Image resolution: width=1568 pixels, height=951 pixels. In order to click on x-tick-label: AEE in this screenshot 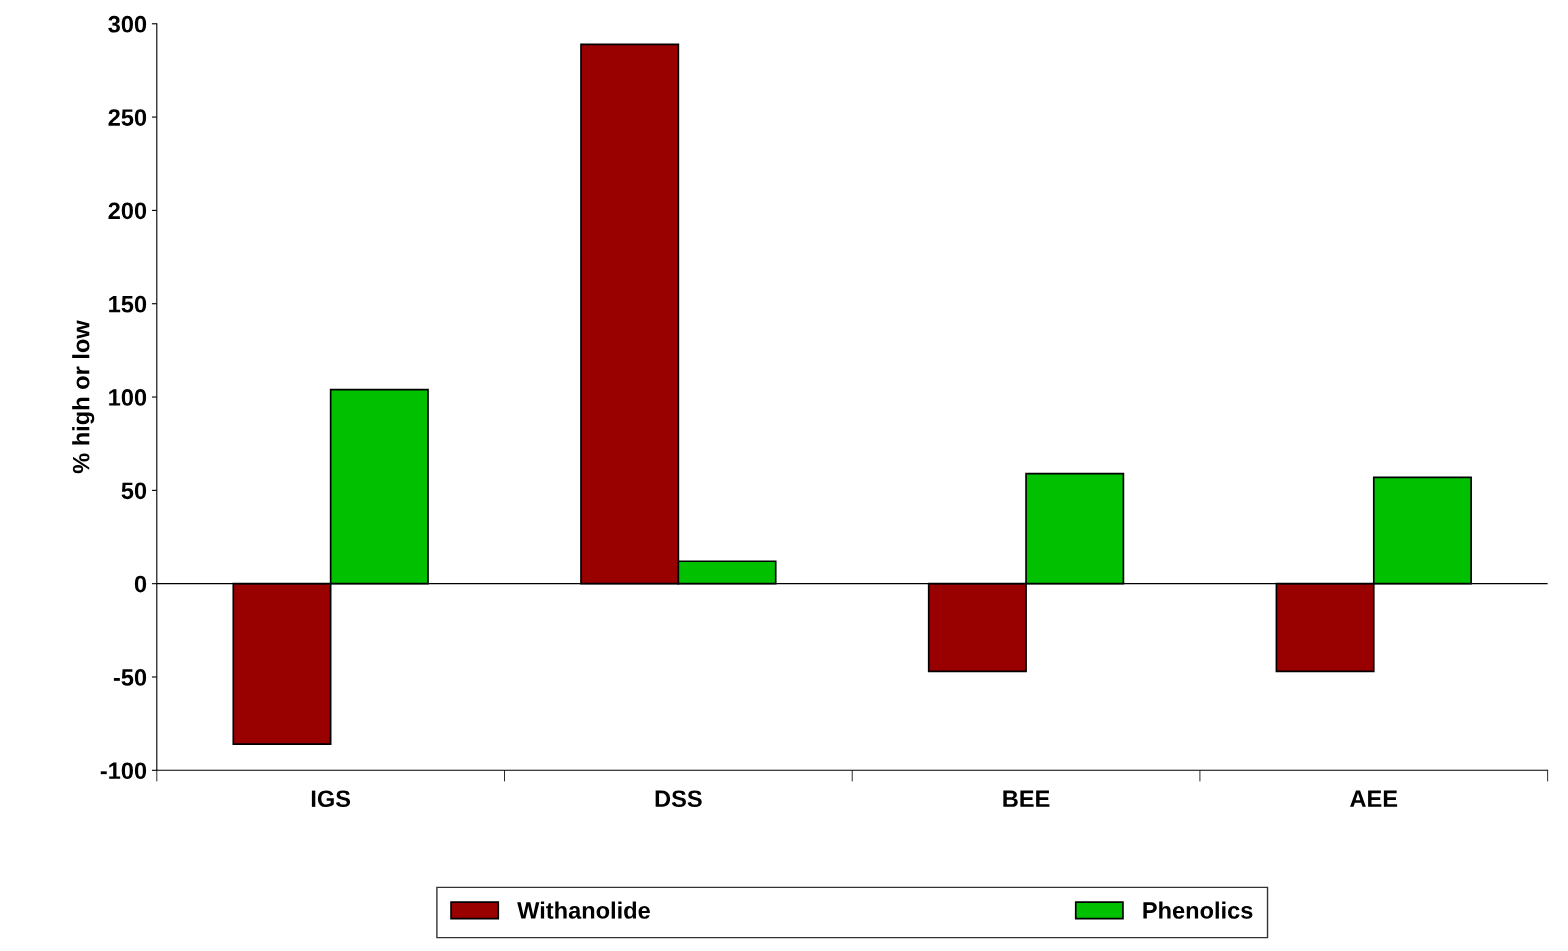, I will do `click(1374, 798)`.